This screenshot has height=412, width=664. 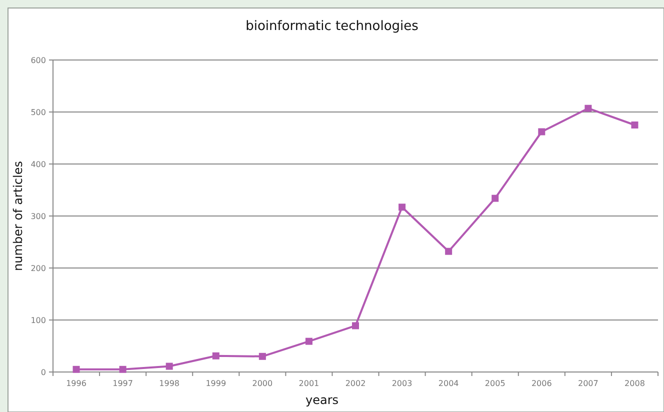 What do you see at coordinates (38, 268) in the screenshot?
I see `y-tick-label: 200` at bounding box center [38, 268].